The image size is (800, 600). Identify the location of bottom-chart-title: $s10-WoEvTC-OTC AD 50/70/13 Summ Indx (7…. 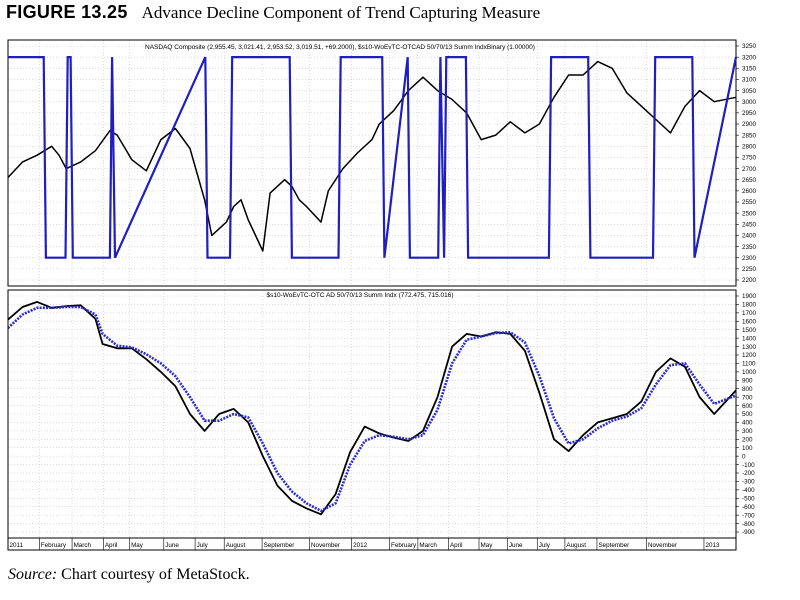
(359, 295).